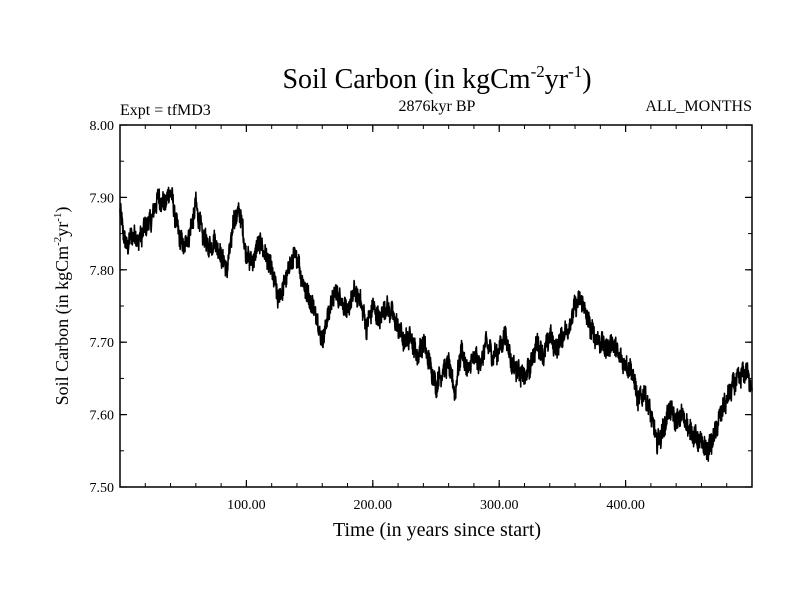 This screenshot has width=800, height=600. I want to click on x-tick-label: 200.00, so click(373, 505).